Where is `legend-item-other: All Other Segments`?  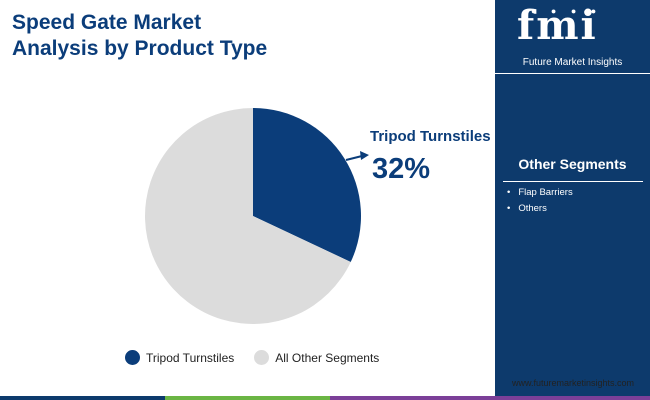 legend-item-other: All Other Segments is located at coordinates (316, 357).